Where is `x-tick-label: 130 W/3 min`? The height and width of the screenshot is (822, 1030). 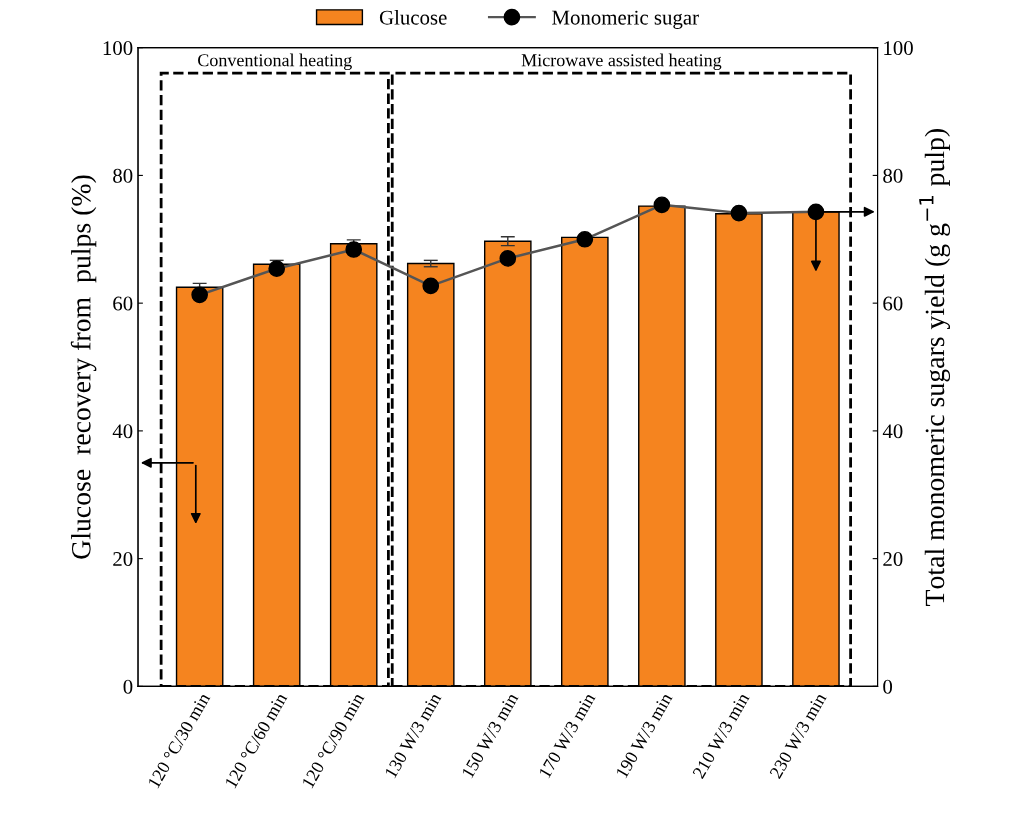 x-tick-label: 130 W/3 min is located at coordinates (413, 735).